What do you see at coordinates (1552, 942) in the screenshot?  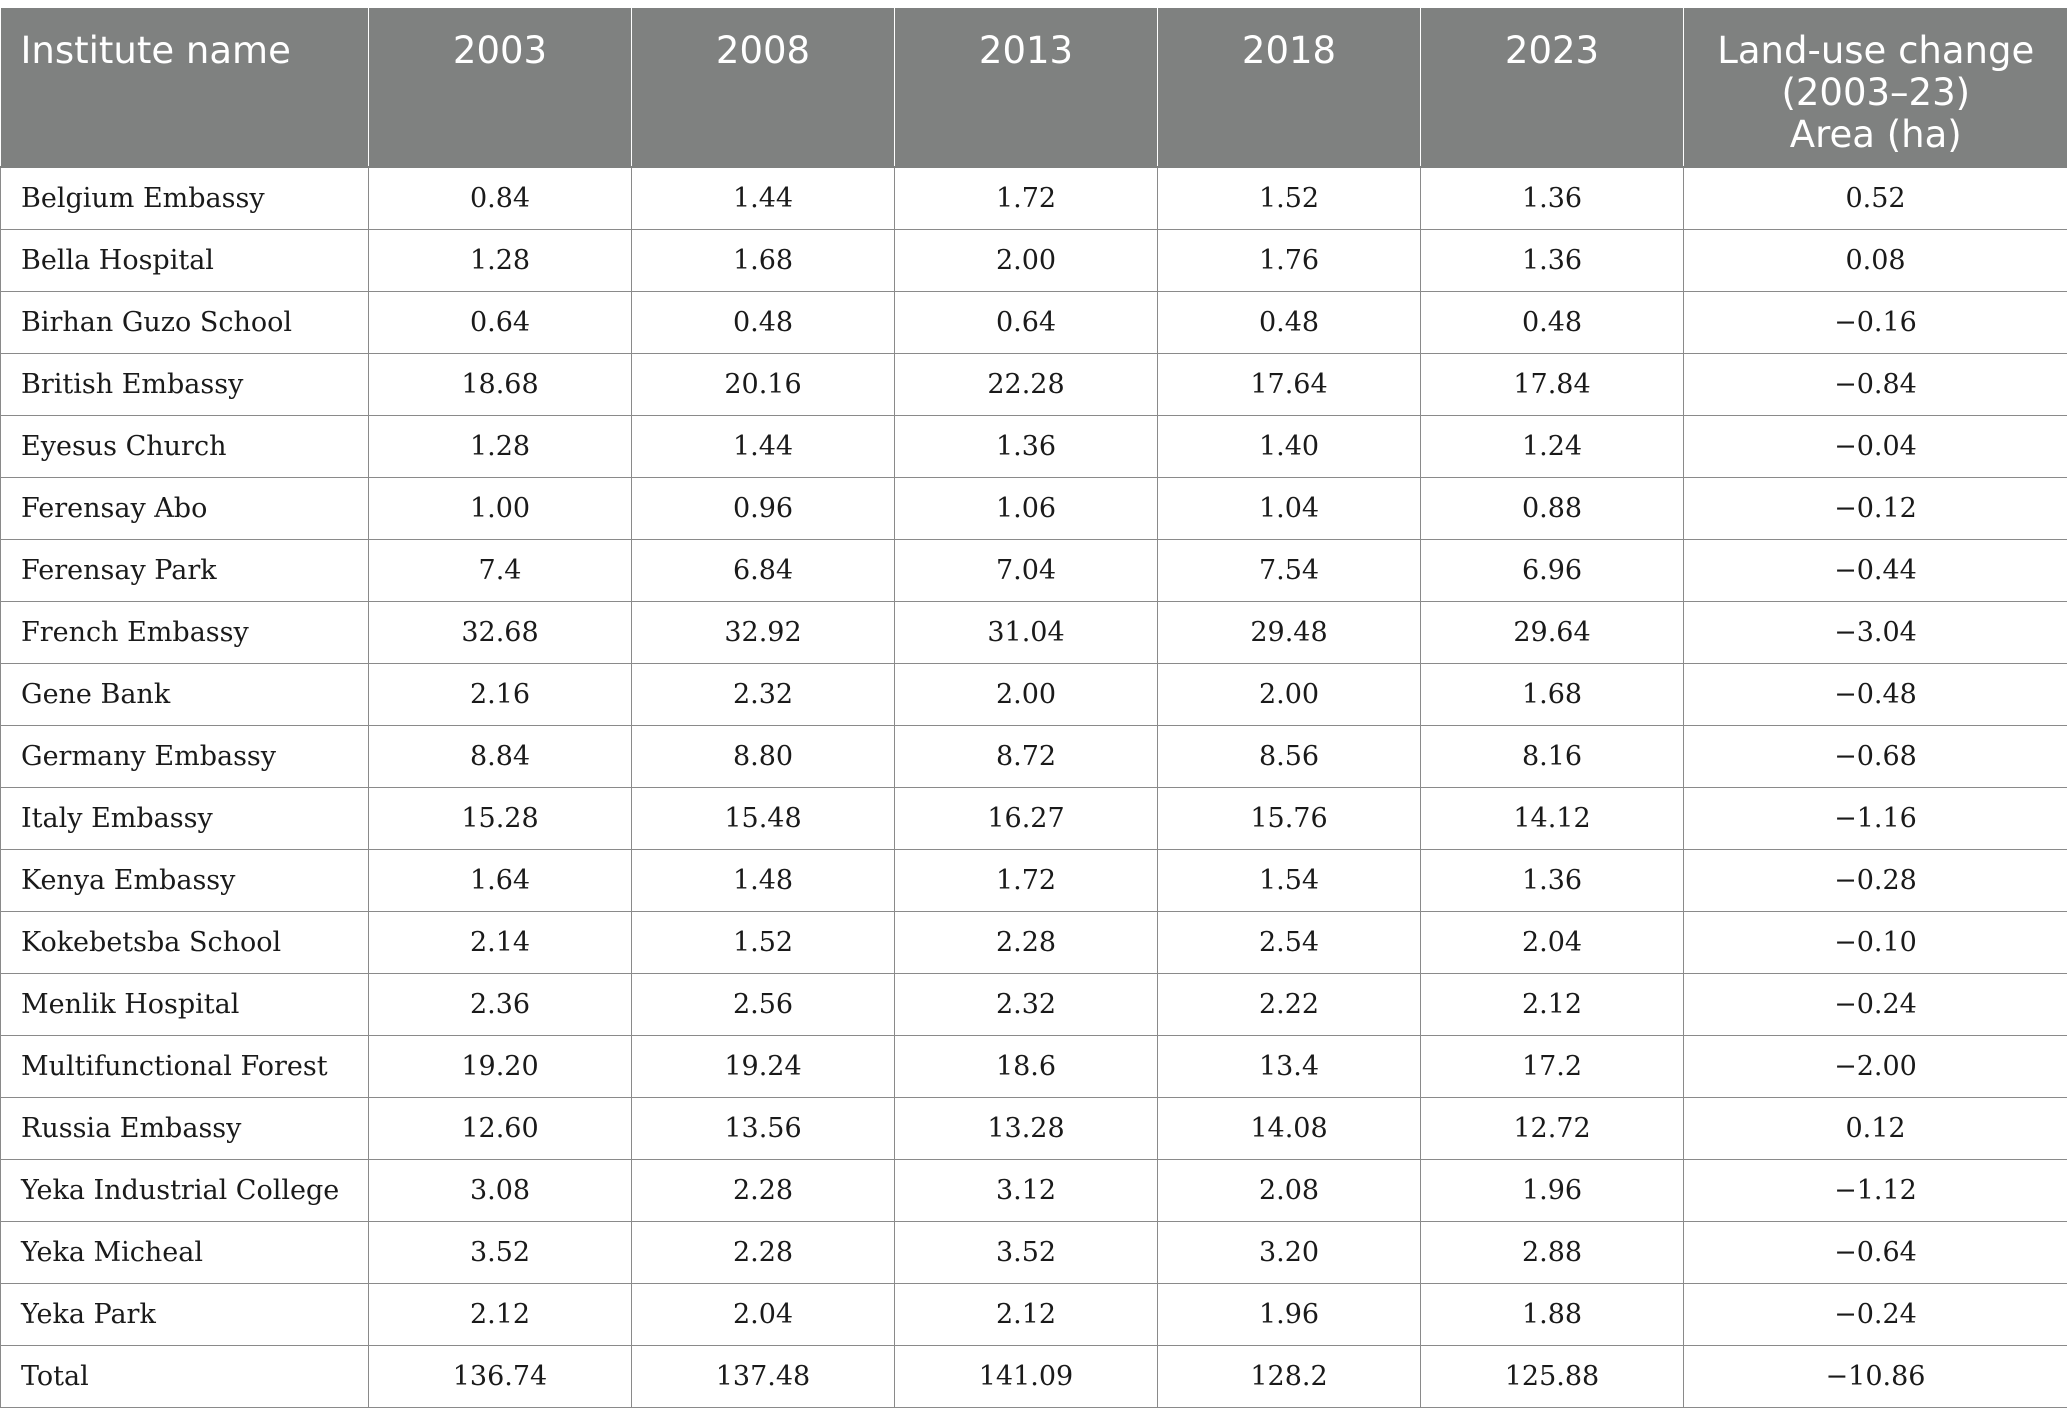 I see `value-2023-cell: 2.04` at bounding box center [1552, 942].